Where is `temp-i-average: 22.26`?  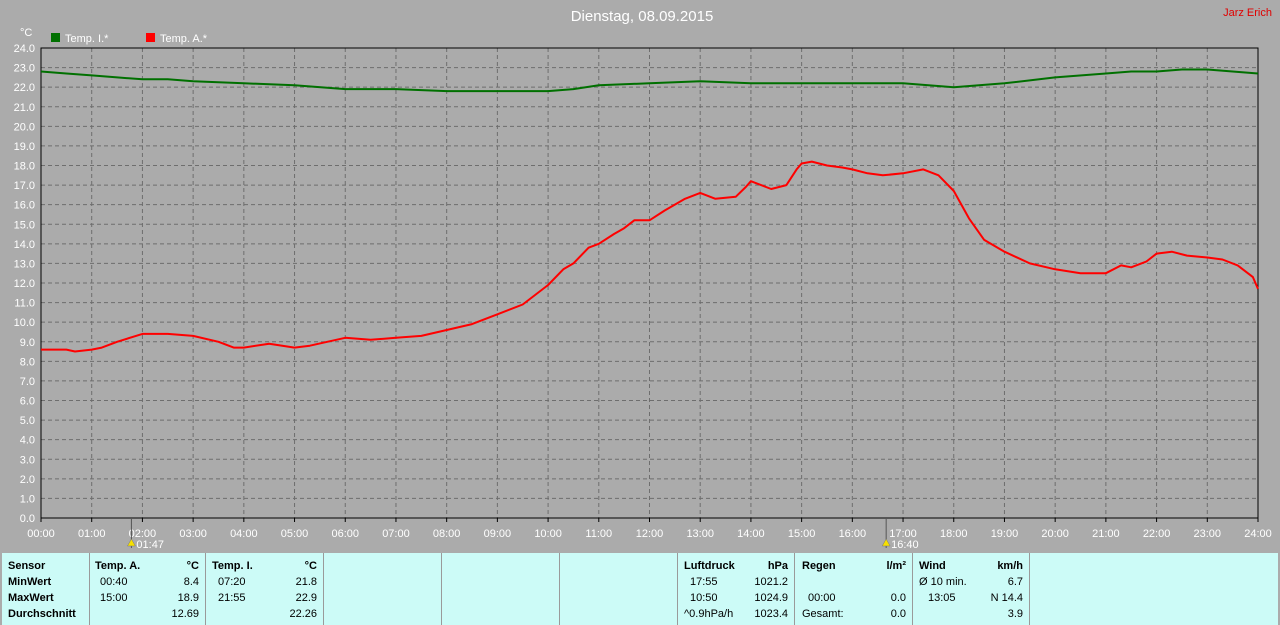
temp-i-average: 22.26 is located at coordinates (303, 614).